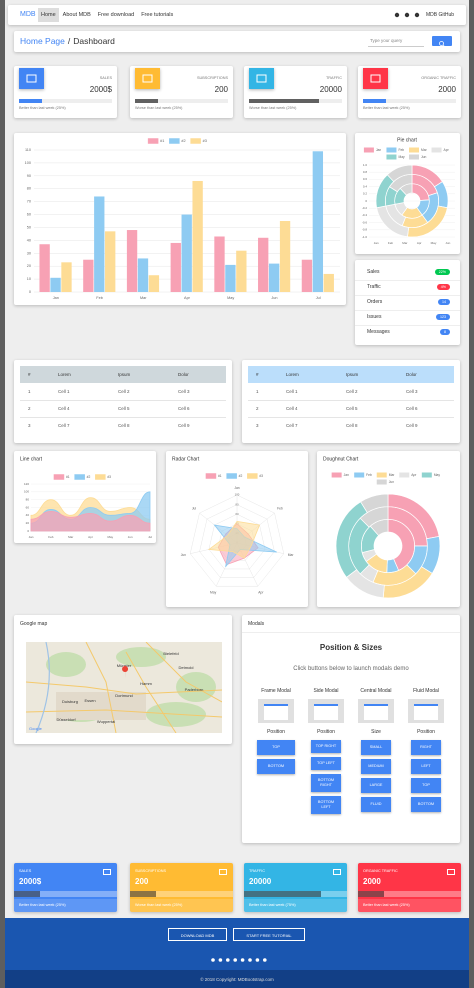 The image size is (474, 988). Describe the element at coordinates (396, 41) in the screenshot. I see `search-input: Type your query` at that location.